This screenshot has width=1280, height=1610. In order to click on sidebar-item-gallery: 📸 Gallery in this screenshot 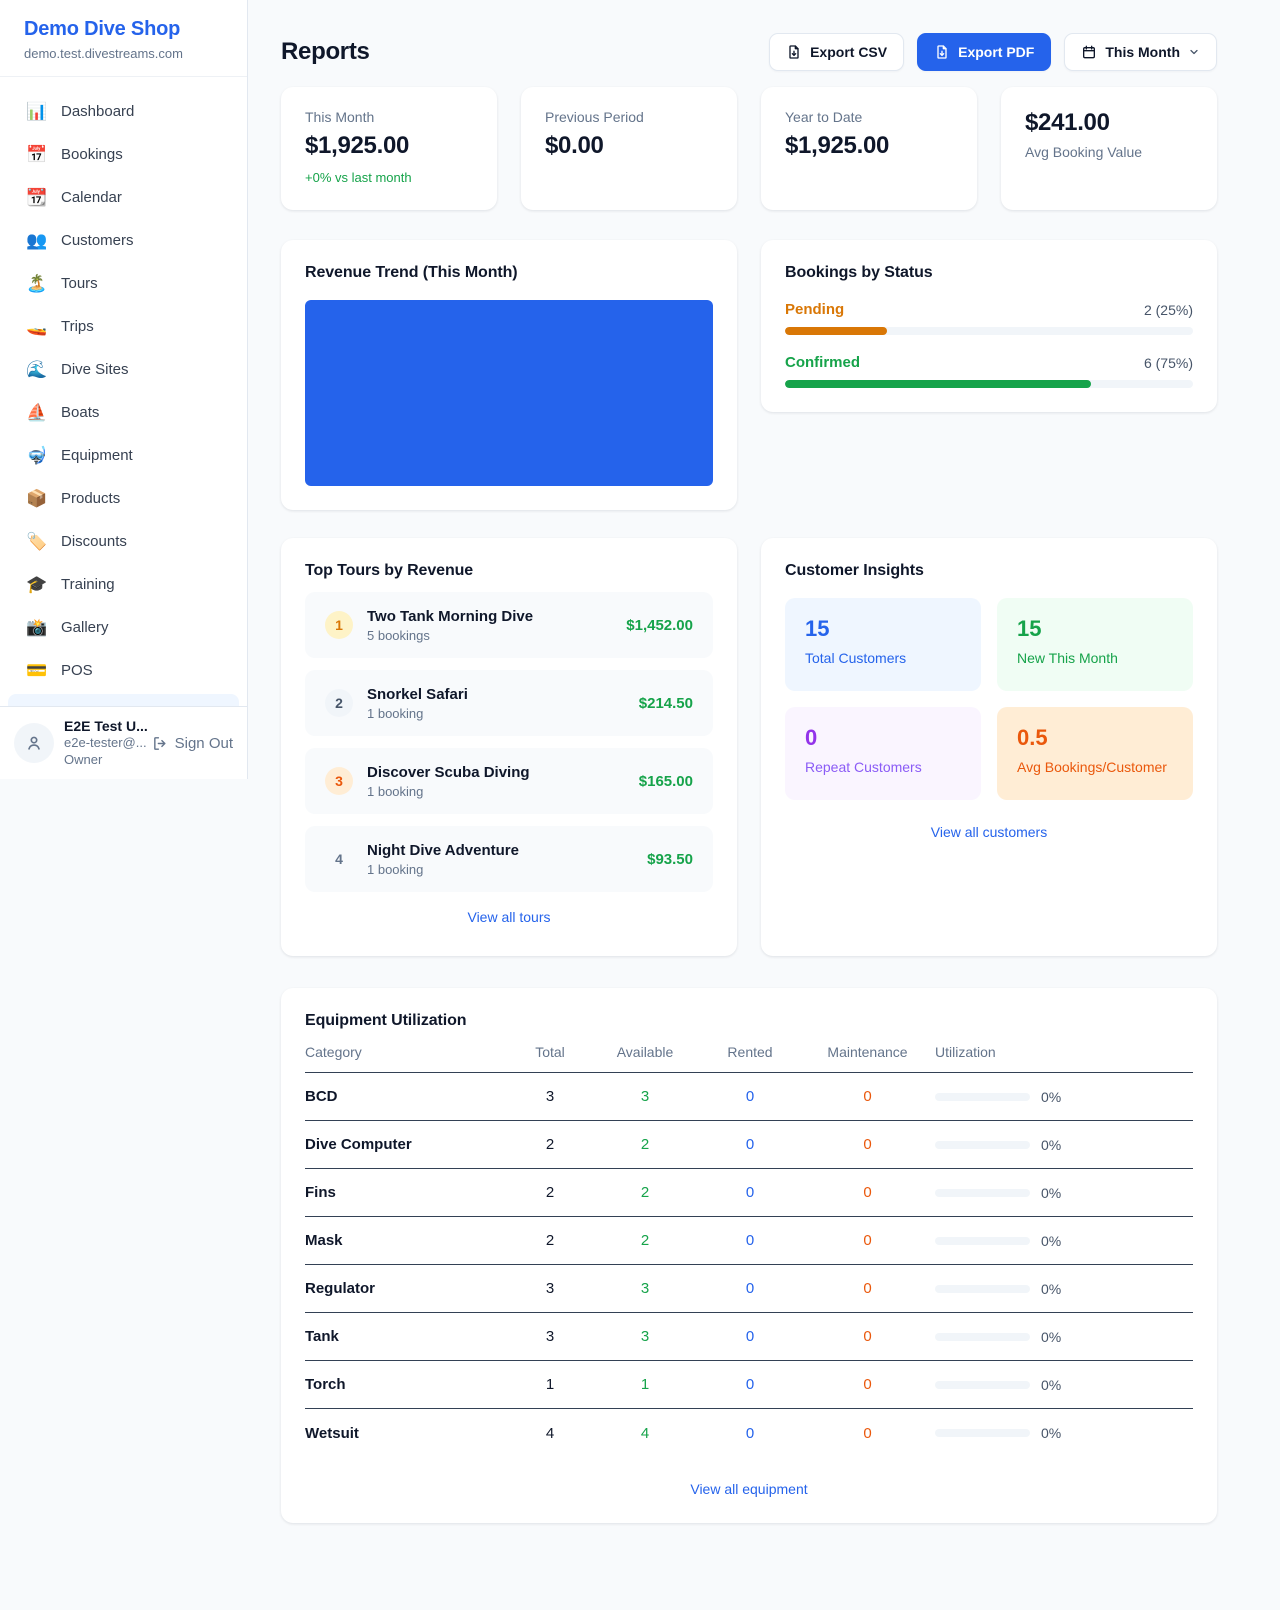, I will do `click(123, 627)`.